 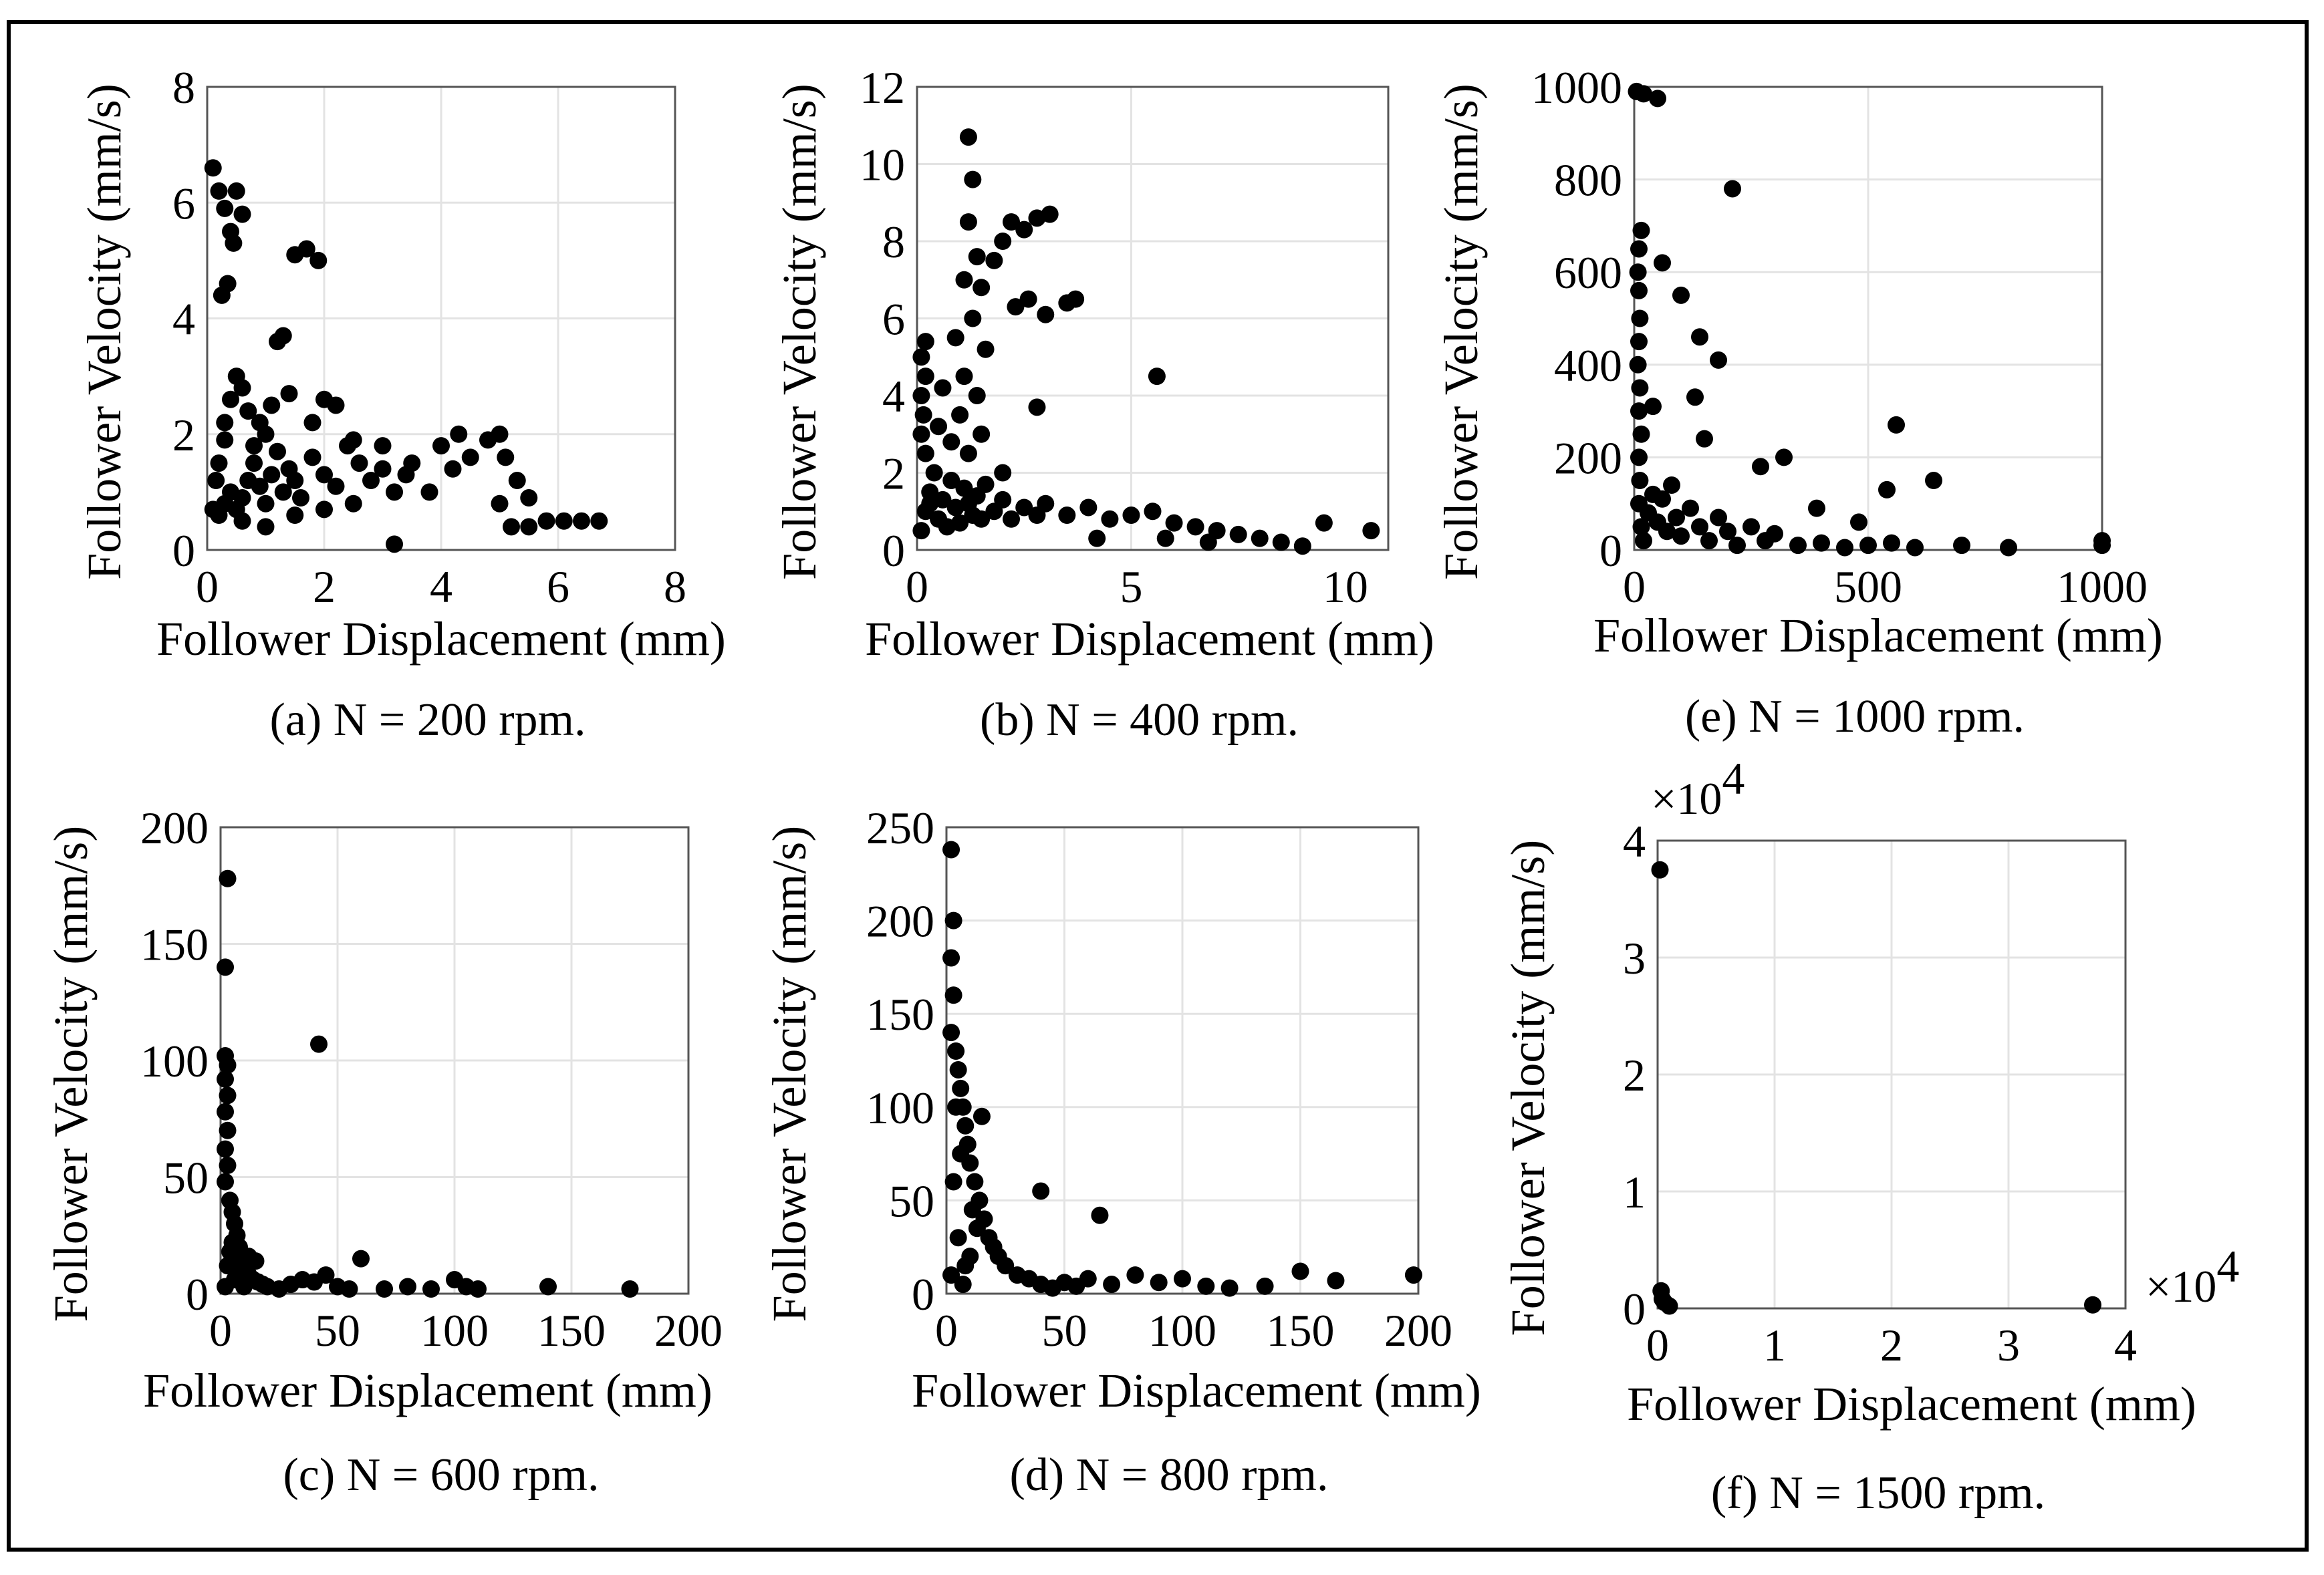 I want to click on x-tick-label: 6, so click(x=558, y=586).